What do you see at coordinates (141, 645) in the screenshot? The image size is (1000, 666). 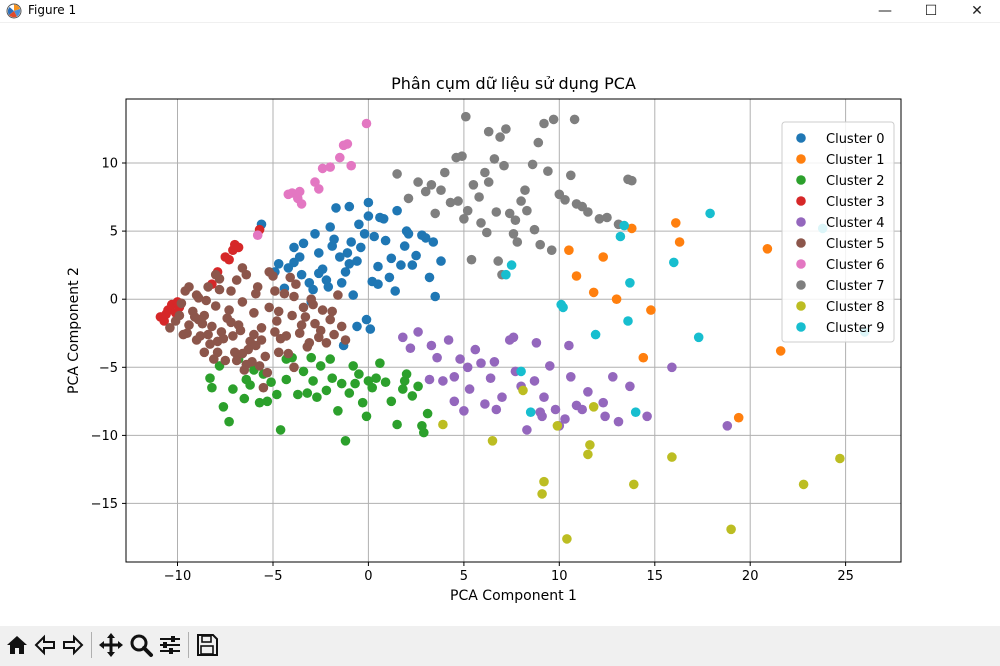 I see `zoom-magnifier-icon` at bounding box center [141, 645].